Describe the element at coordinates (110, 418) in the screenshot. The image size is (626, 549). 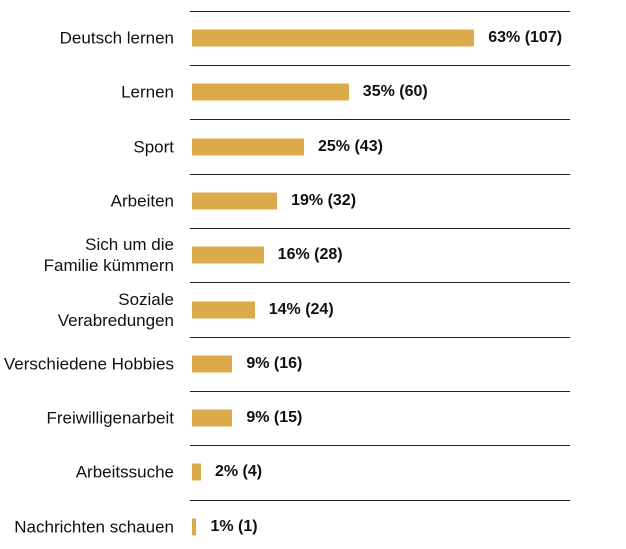
I see `category-label: Freiwilligenarbeit` at that location.